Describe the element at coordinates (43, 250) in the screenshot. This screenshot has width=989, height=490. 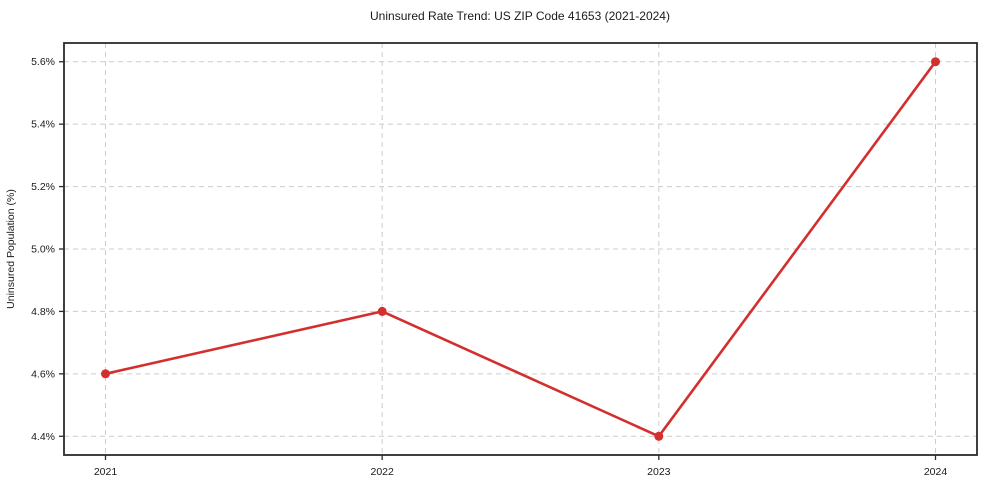
I see `y-tick-label: 5.0%` at that location.